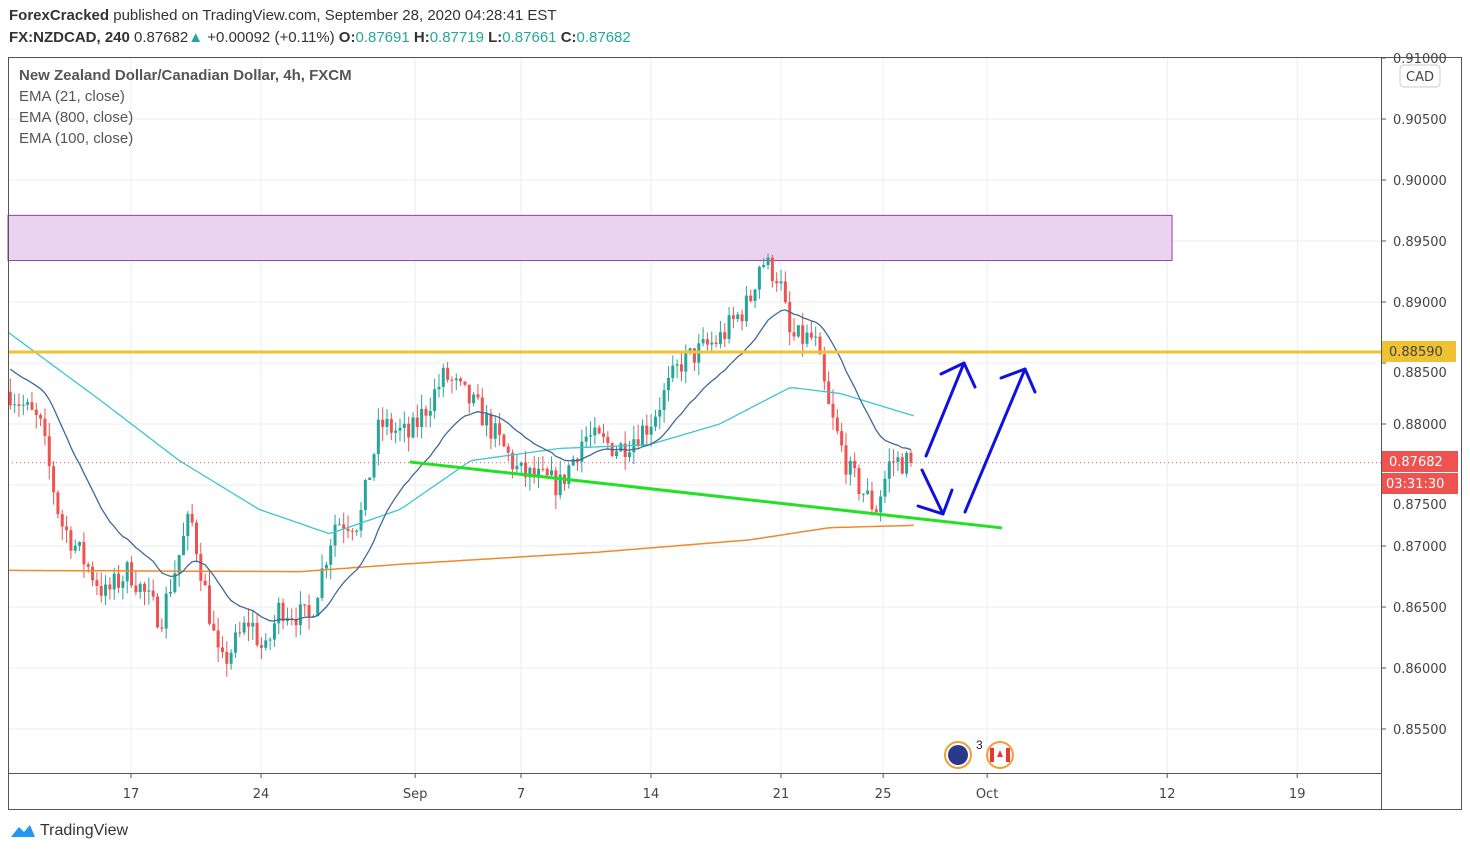 The width and height of the screenshot is (1470, 856). Describe the element at coordinates (590, 238) in the screenshot. I see `resistance-zone` at that location.